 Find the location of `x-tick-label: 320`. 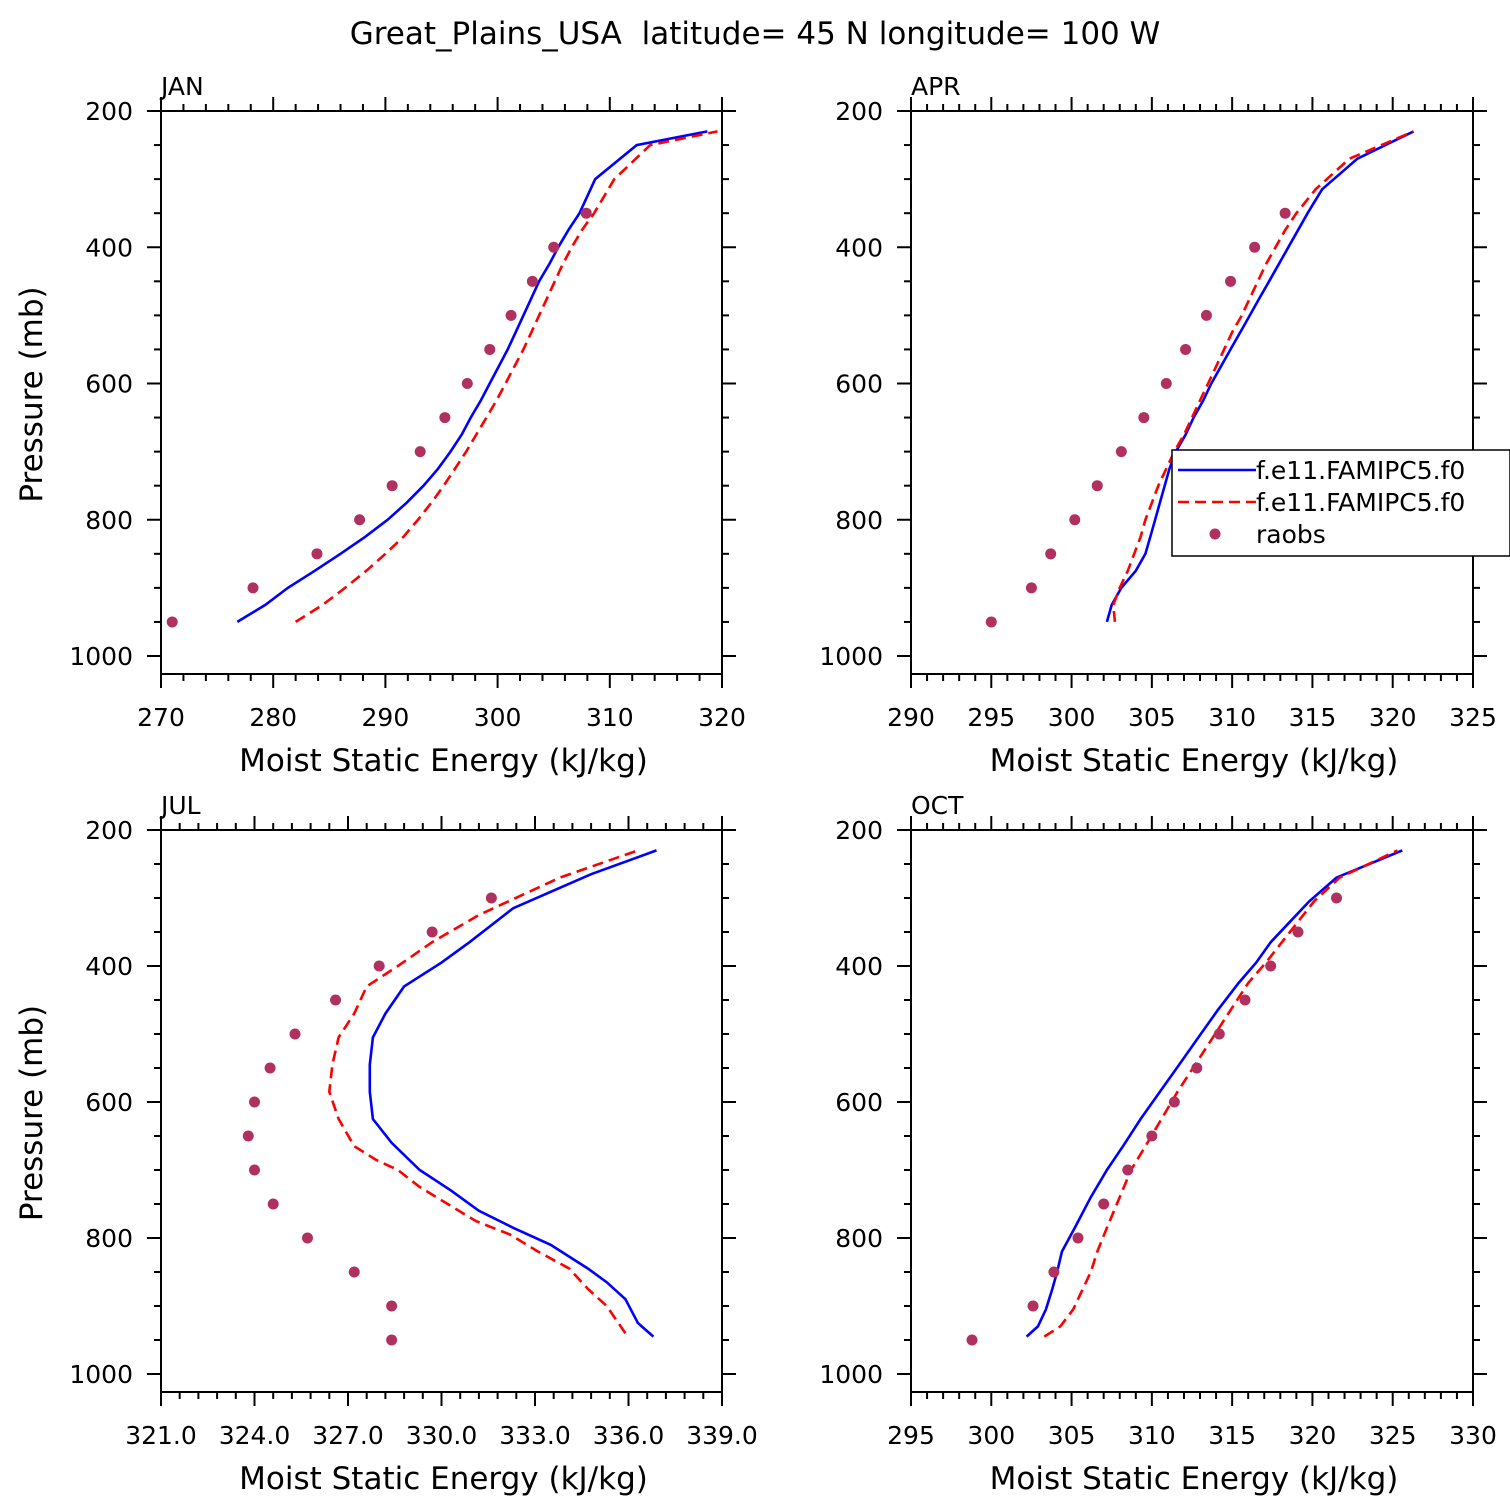

x-tick-label: 320 is located at coordinates (1393, 717).